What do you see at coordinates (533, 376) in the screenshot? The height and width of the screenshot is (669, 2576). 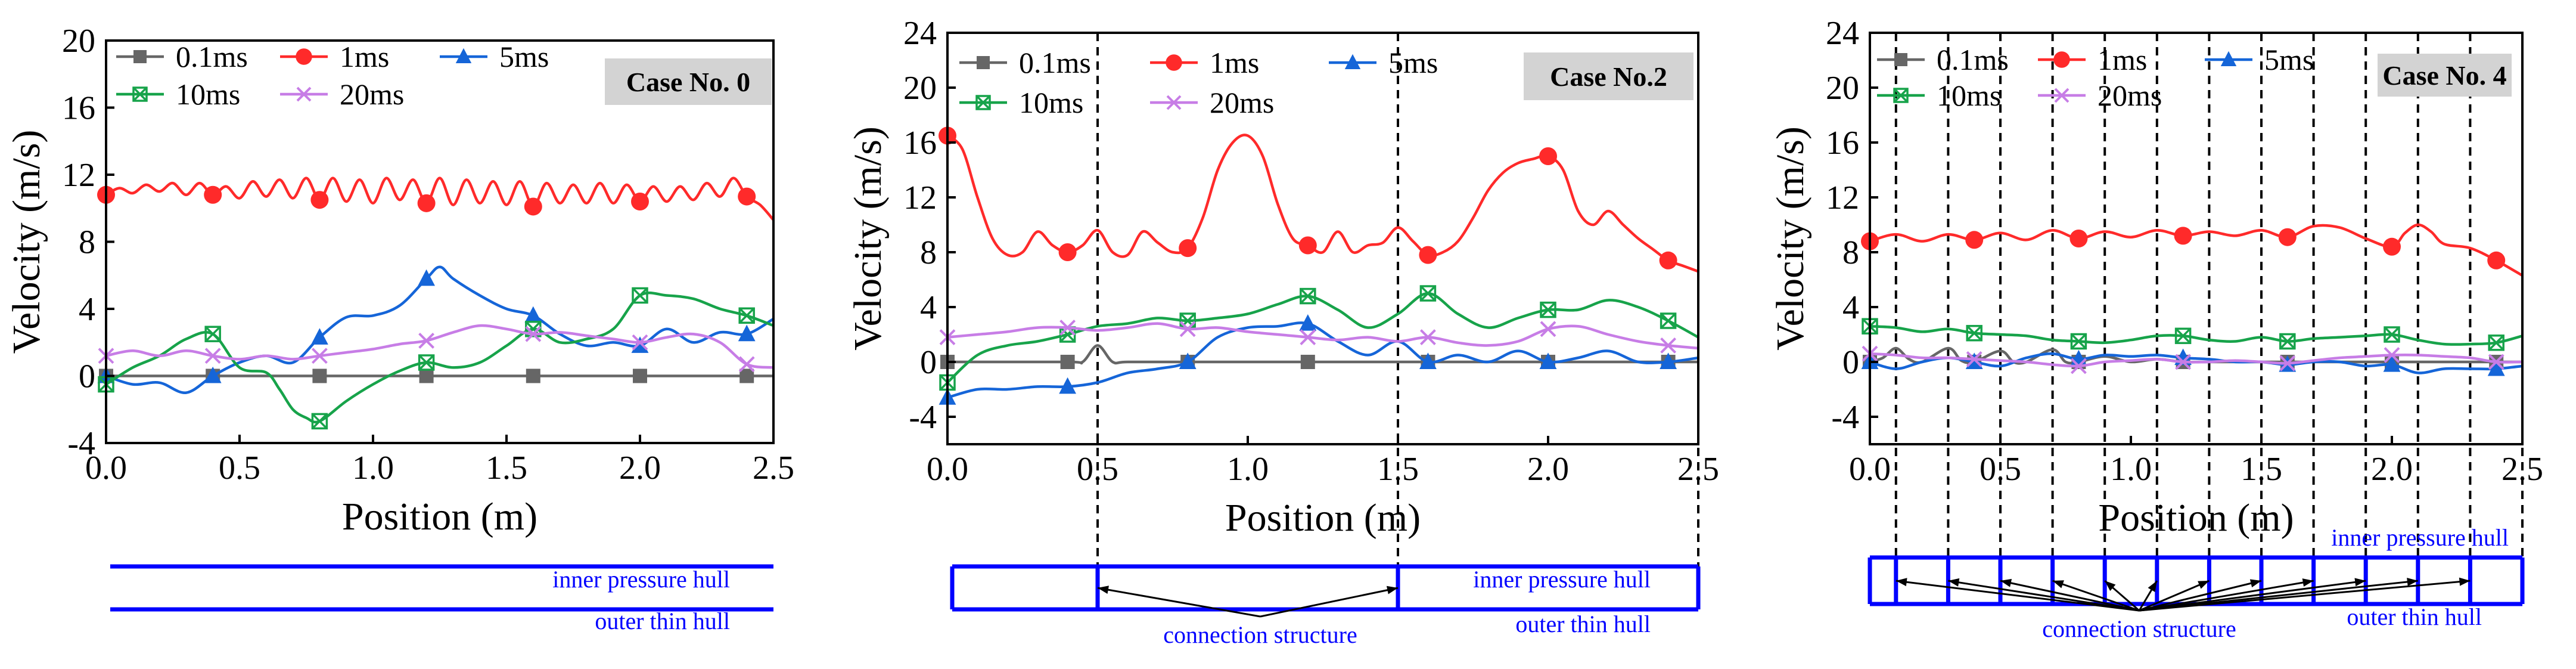 I see `marker-0.1ms-4` at bounding box center [533, 376].